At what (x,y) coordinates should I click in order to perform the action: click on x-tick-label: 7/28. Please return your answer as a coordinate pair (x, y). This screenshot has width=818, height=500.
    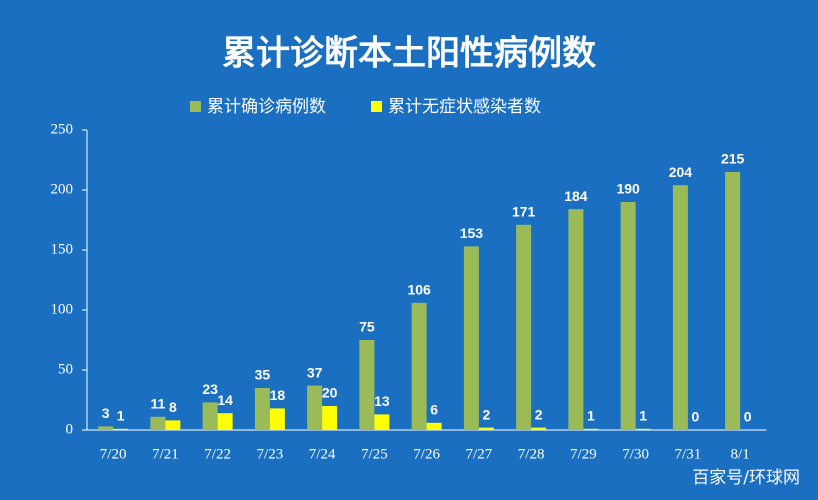
    Looking at the image, I should click on (531, 454).